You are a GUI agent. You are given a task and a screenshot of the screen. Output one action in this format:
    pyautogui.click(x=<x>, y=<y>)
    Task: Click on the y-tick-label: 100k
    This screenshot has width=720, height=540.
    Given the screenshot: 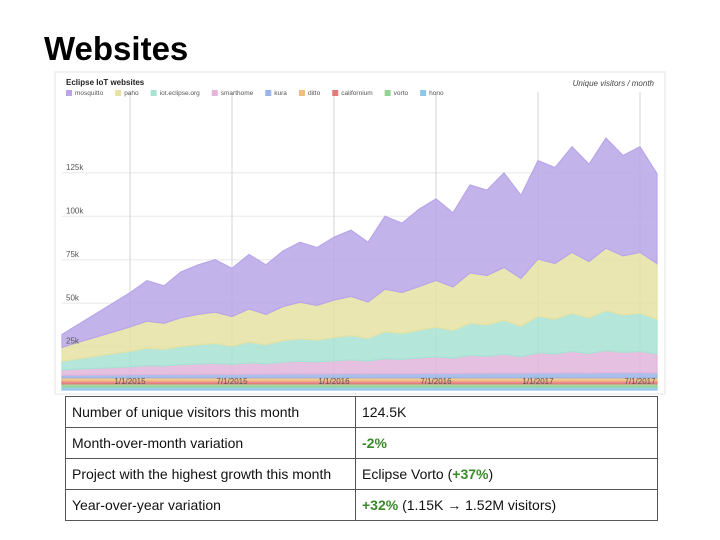 What is the action you would take?
    pyautogui.click(x=75, y=210)
    